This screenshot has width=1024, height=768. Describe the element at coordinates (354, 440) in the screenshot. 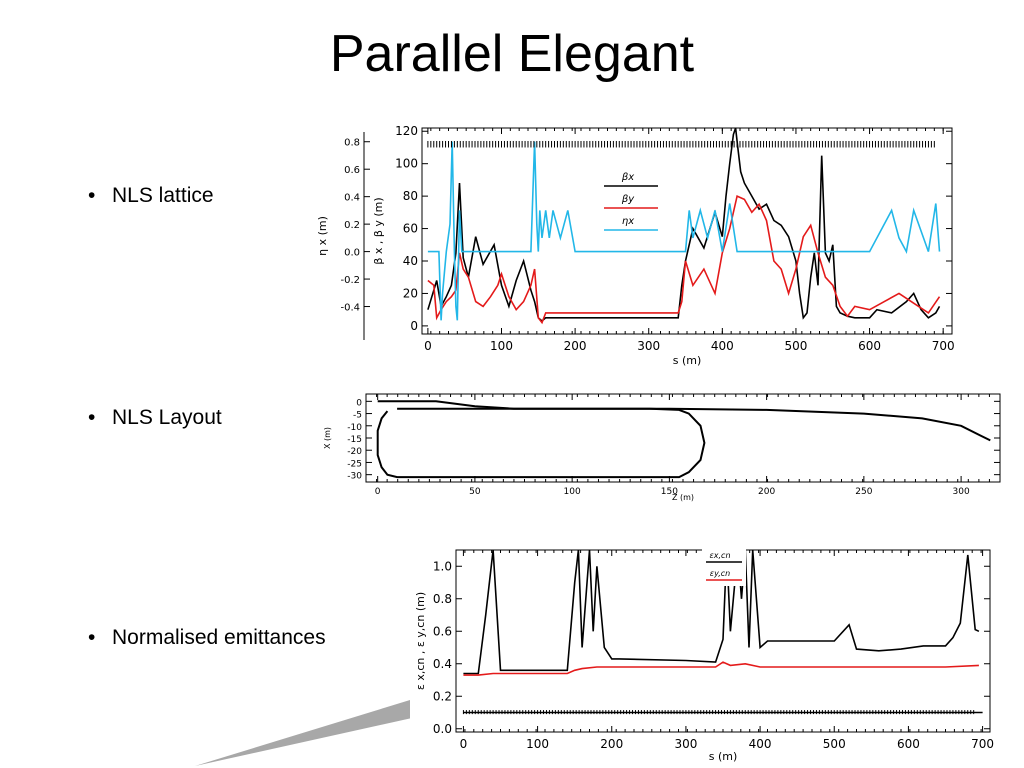

I see `y-tick-label: -15` at that location.